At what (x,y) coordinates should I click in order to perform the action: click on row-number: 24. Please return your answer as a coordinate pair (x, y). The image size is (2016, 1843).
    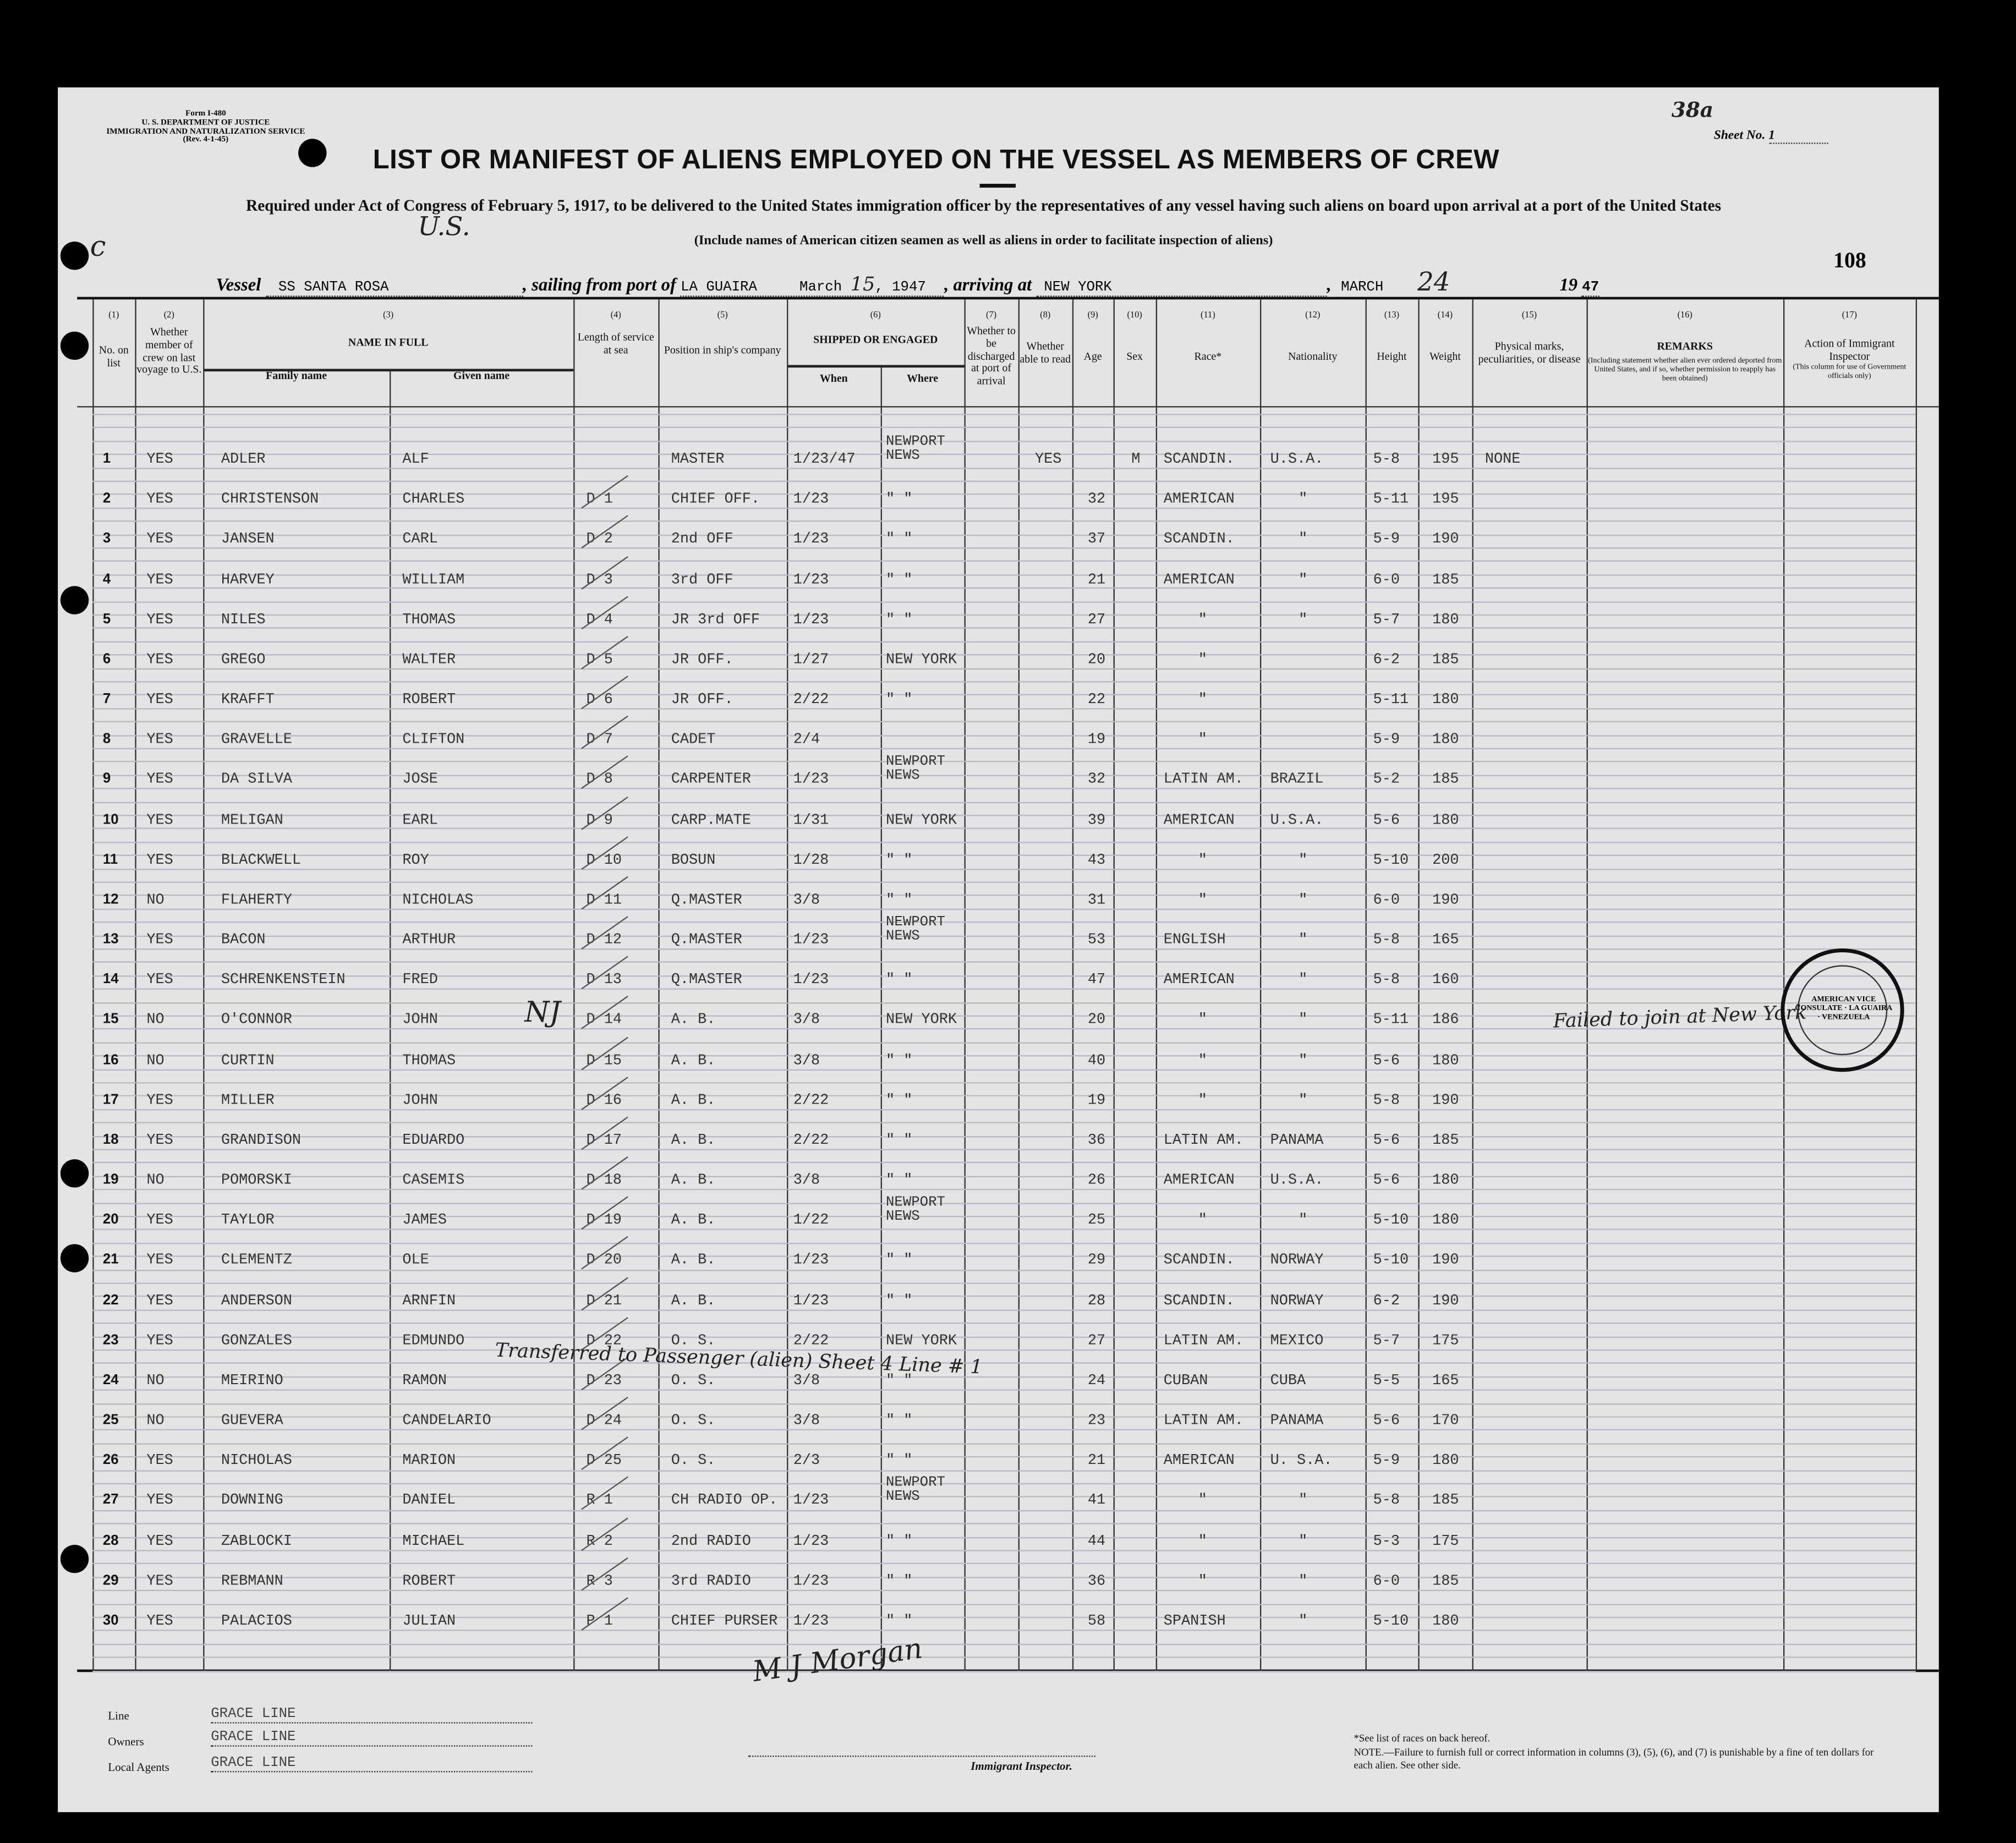
    Looking at the image, I should click on (110, 1380).